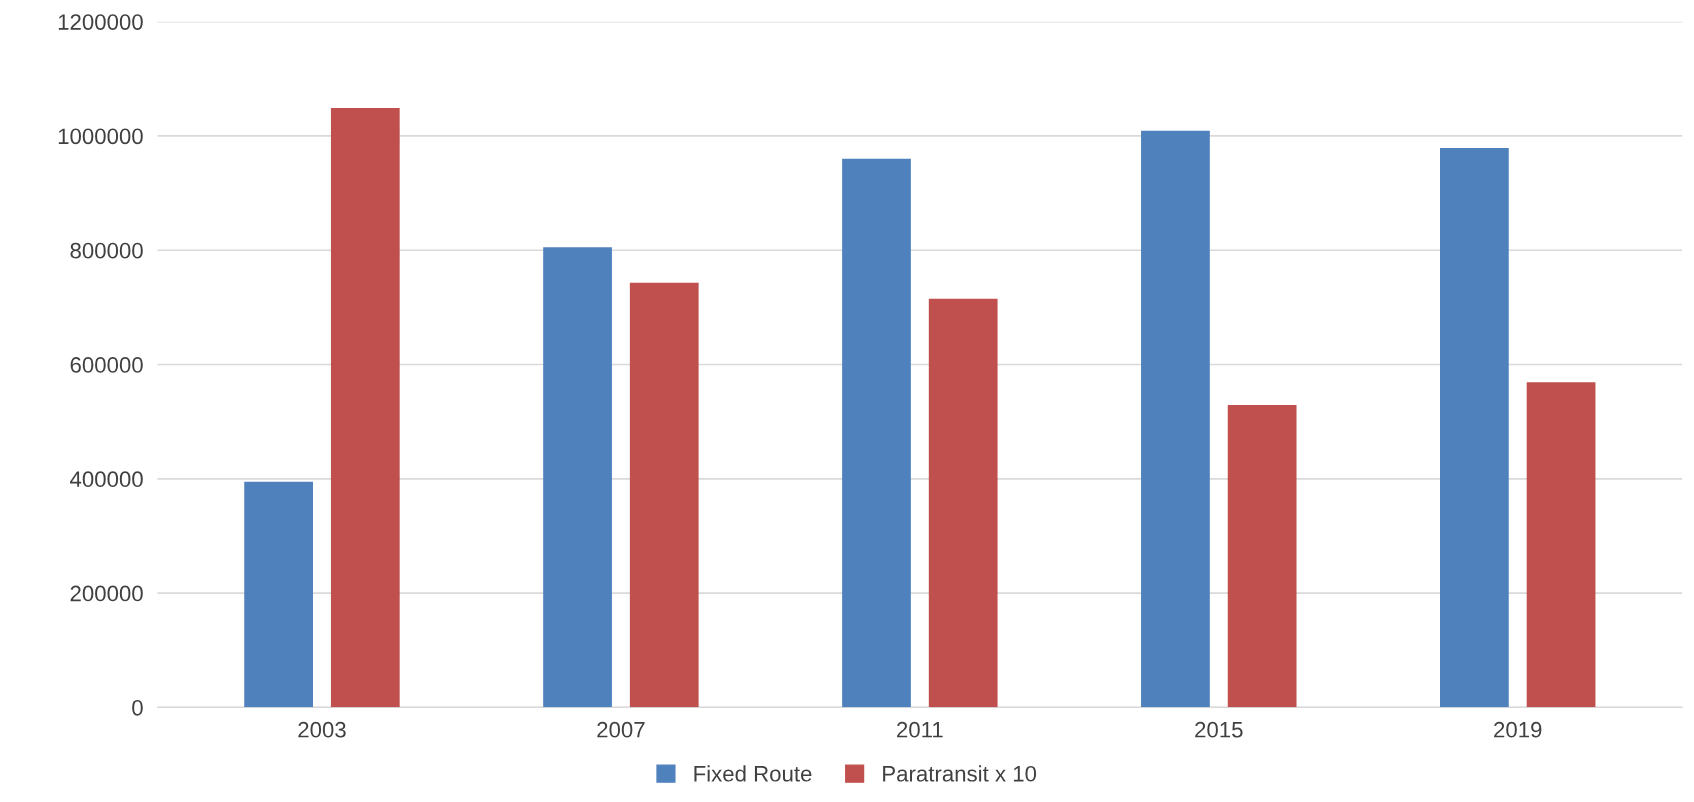  Describe the element at coordinates (137, 707) in the screenshot. I see `y-tick-label: 0` at that location.